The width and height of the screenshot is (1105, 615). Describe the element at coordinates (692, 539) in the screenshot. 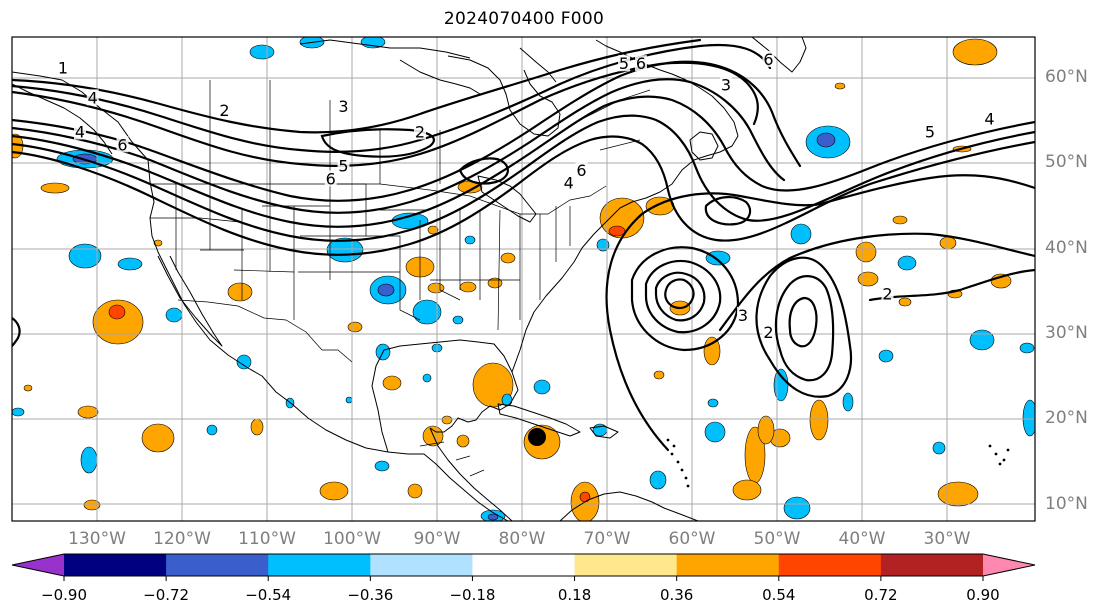

I see `longitude-label: 60°W` at that location.